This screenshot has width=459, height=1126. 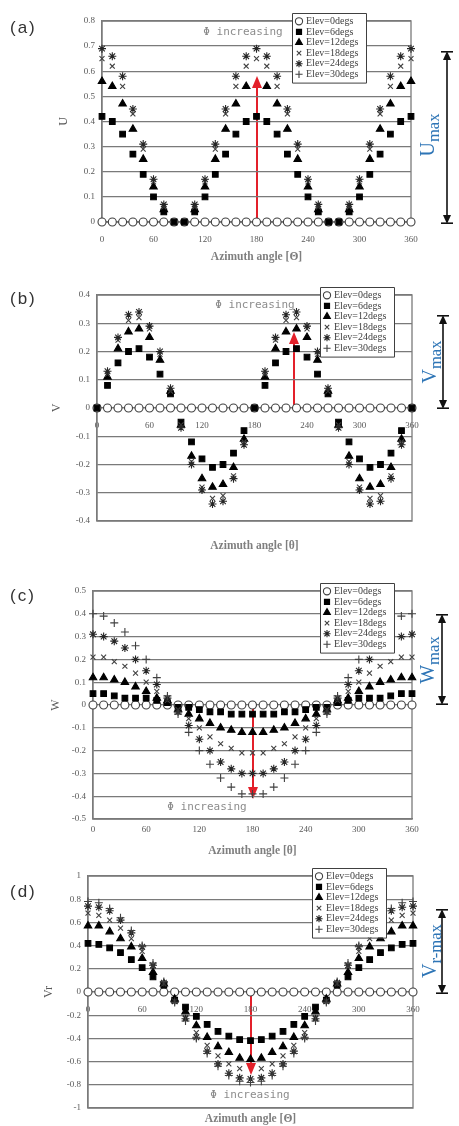 What do you see at coordinates (75, 898) in the screenshot?
I see `y-tick-label: 0.8` at bounding box center [75, 898].